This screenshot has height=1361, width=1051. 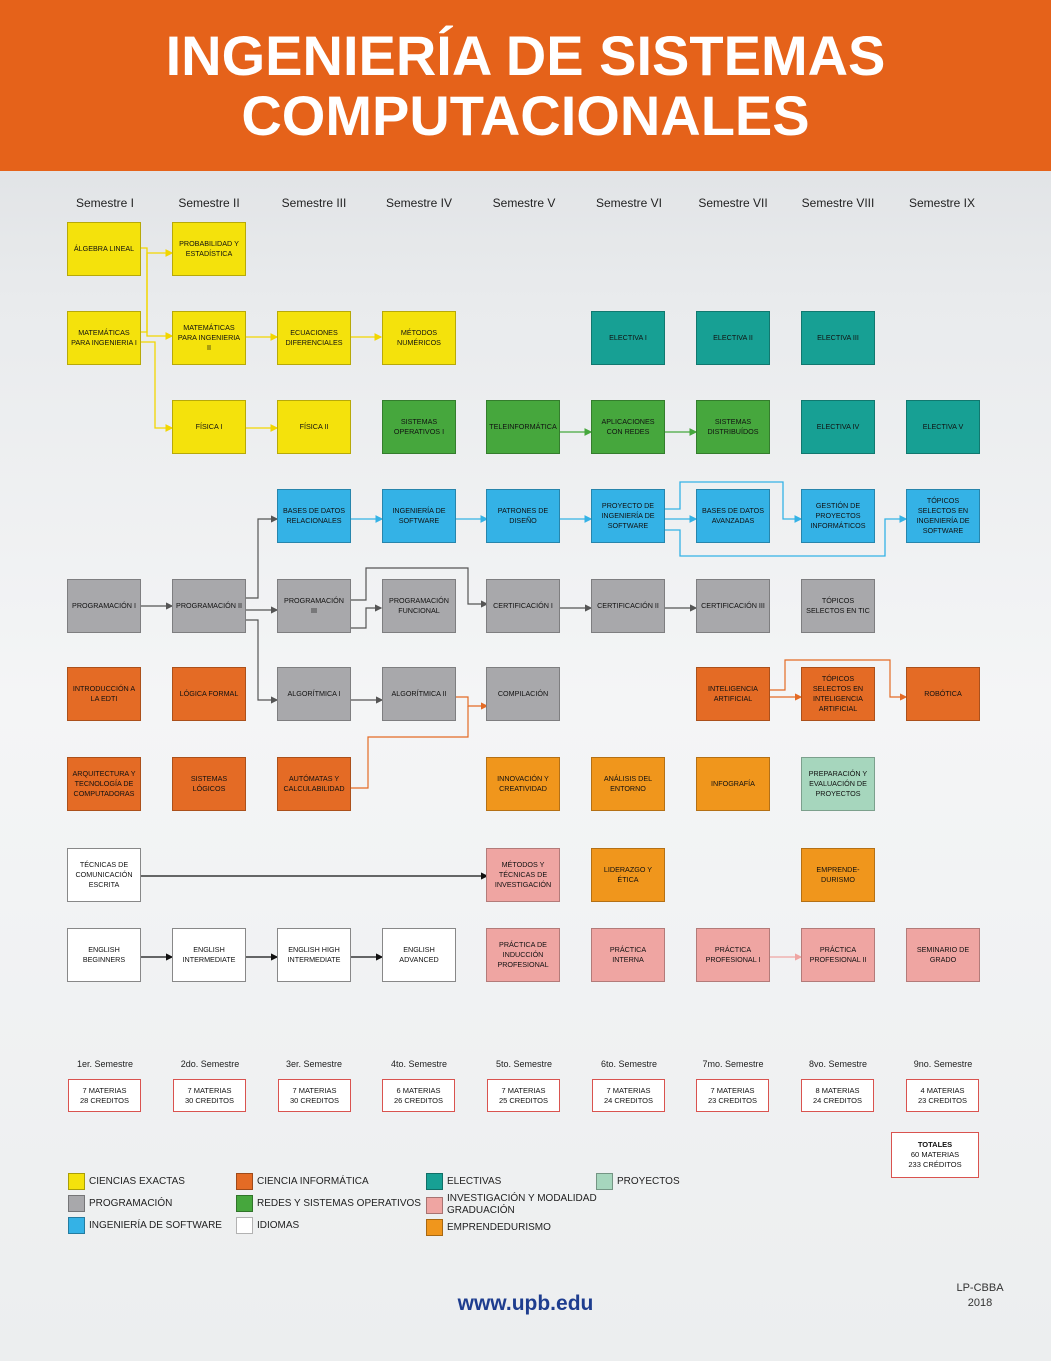 What do you see at coordinates (524, 1064) in the screenshot?
I see `summary-semester-label: 5to. Semestre` at bounding box center [524, 1064].